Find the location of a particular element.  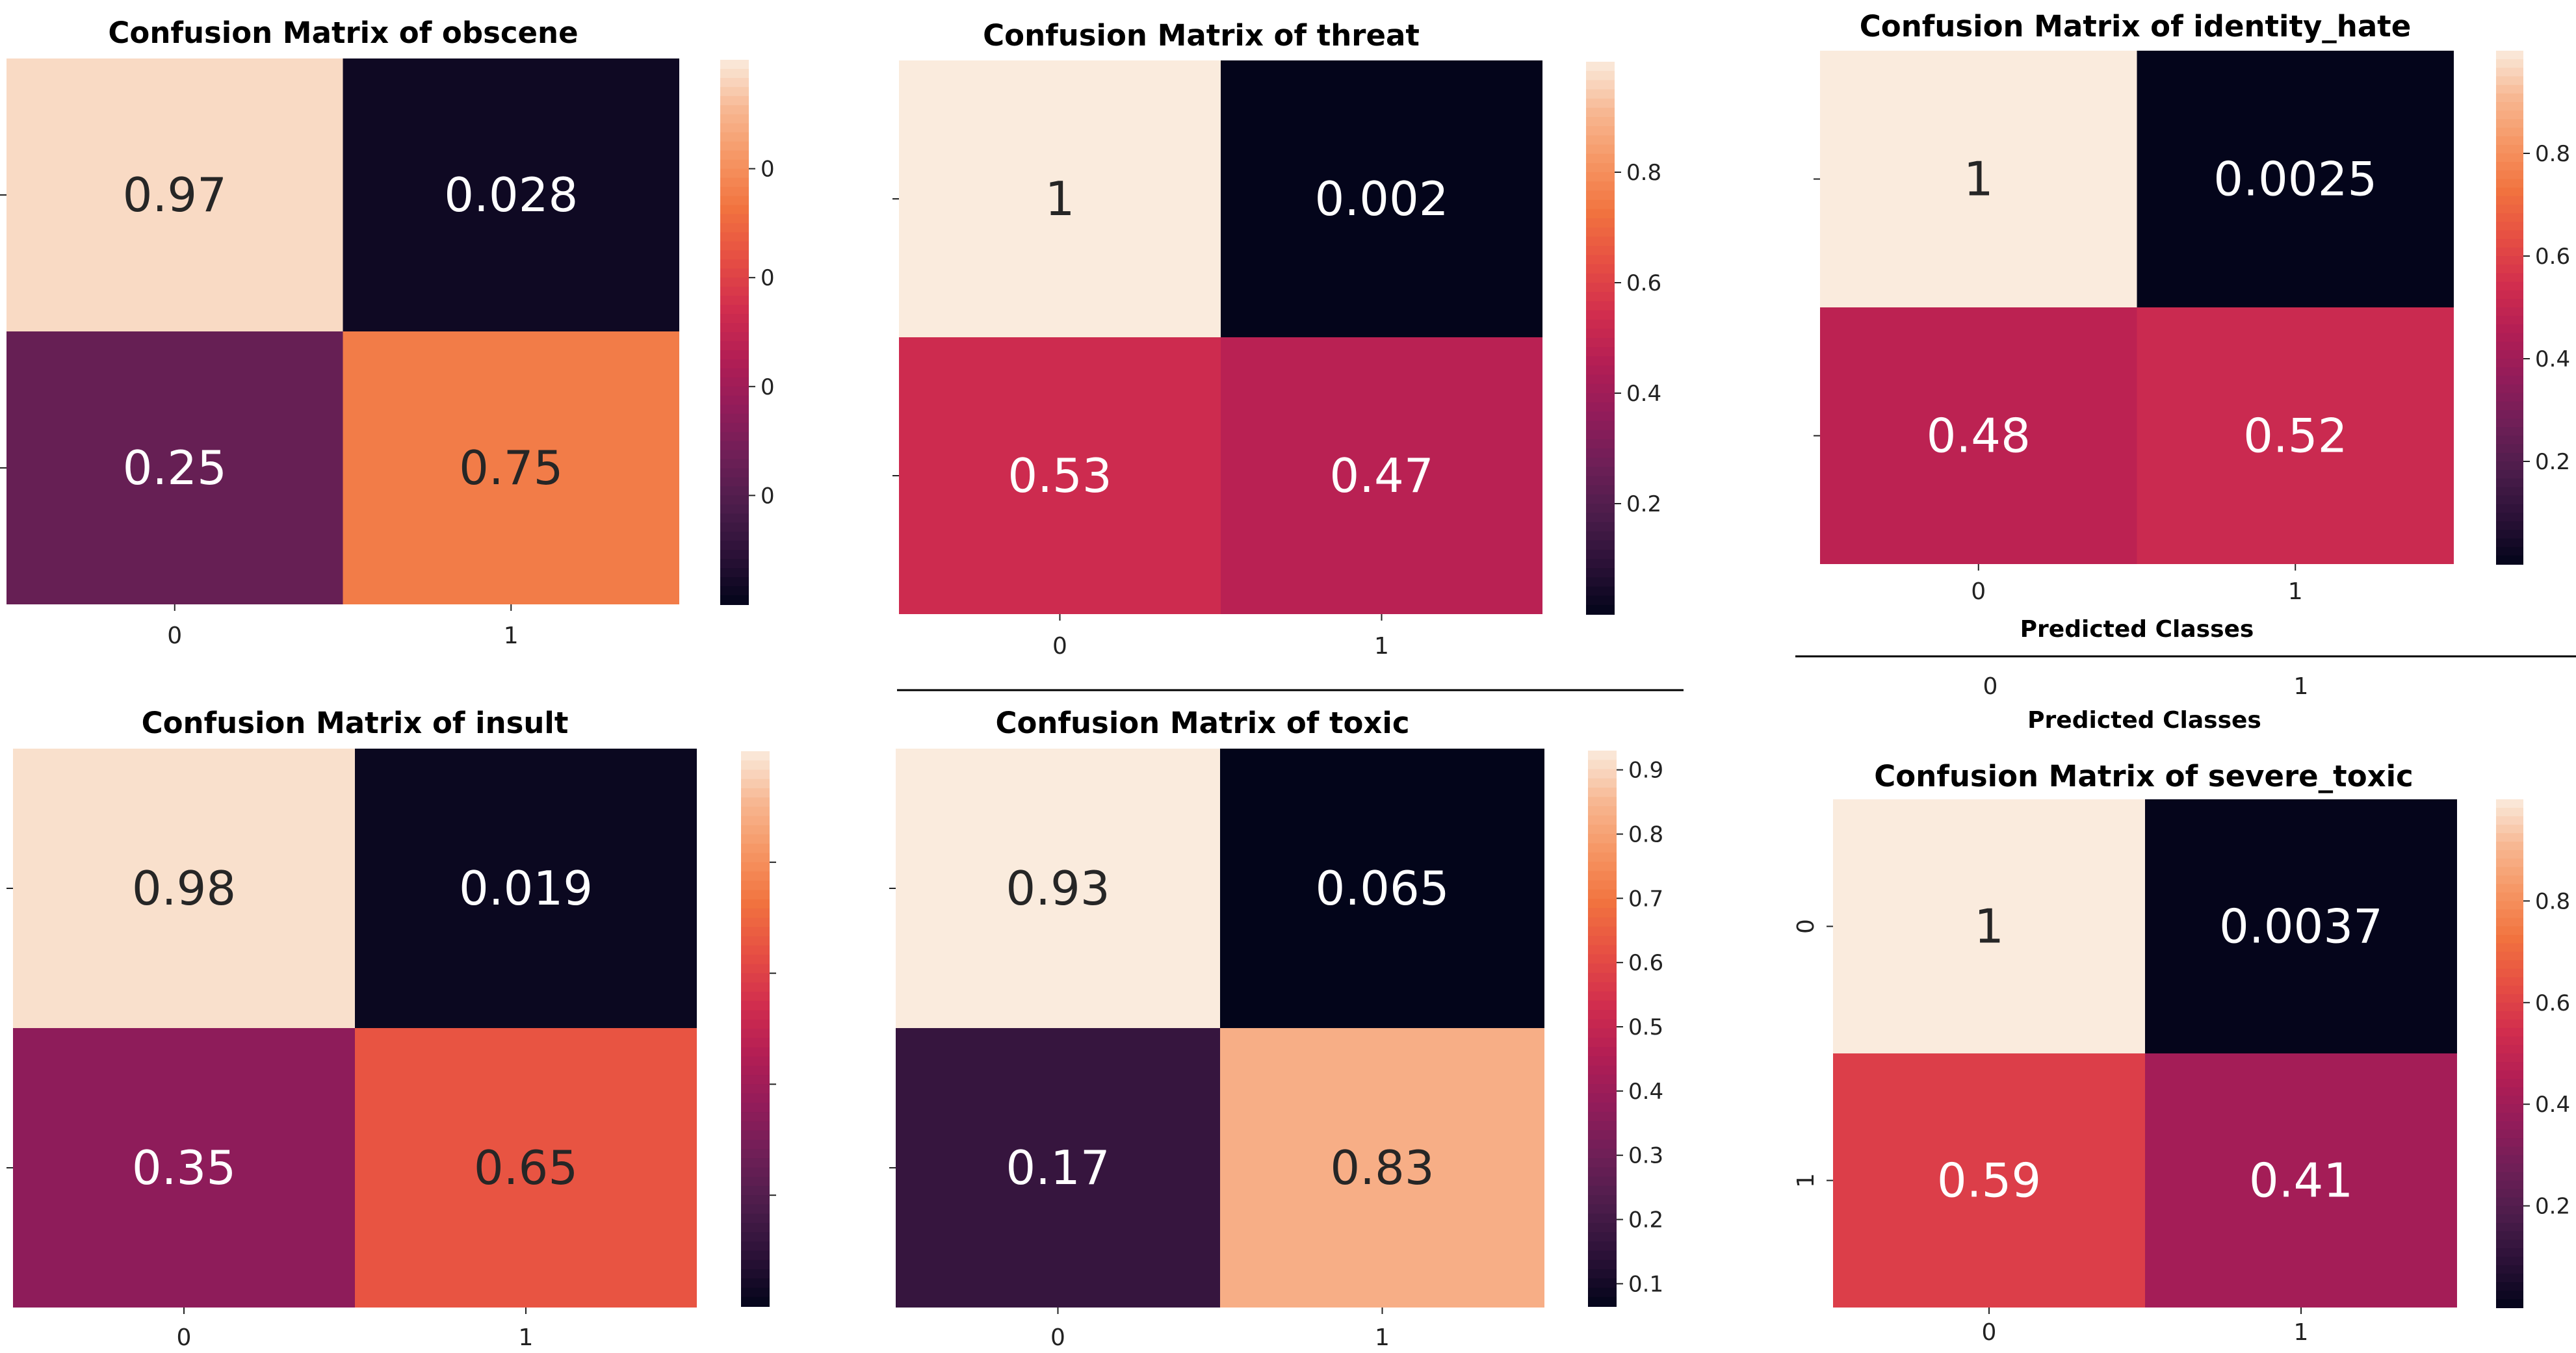

colorbar-tick-label: 0.6 is located at coordinates (2552, 1003).